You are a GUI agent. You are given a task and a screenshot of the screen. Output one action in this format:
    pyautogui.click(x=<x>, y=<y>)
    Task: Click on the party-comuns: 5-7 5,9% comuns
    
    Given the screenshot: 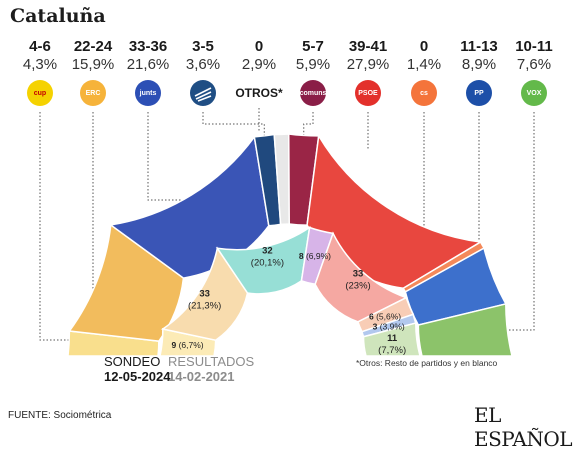 What is the action you would take?
    pyautogui.click(x=313, y=72)
    